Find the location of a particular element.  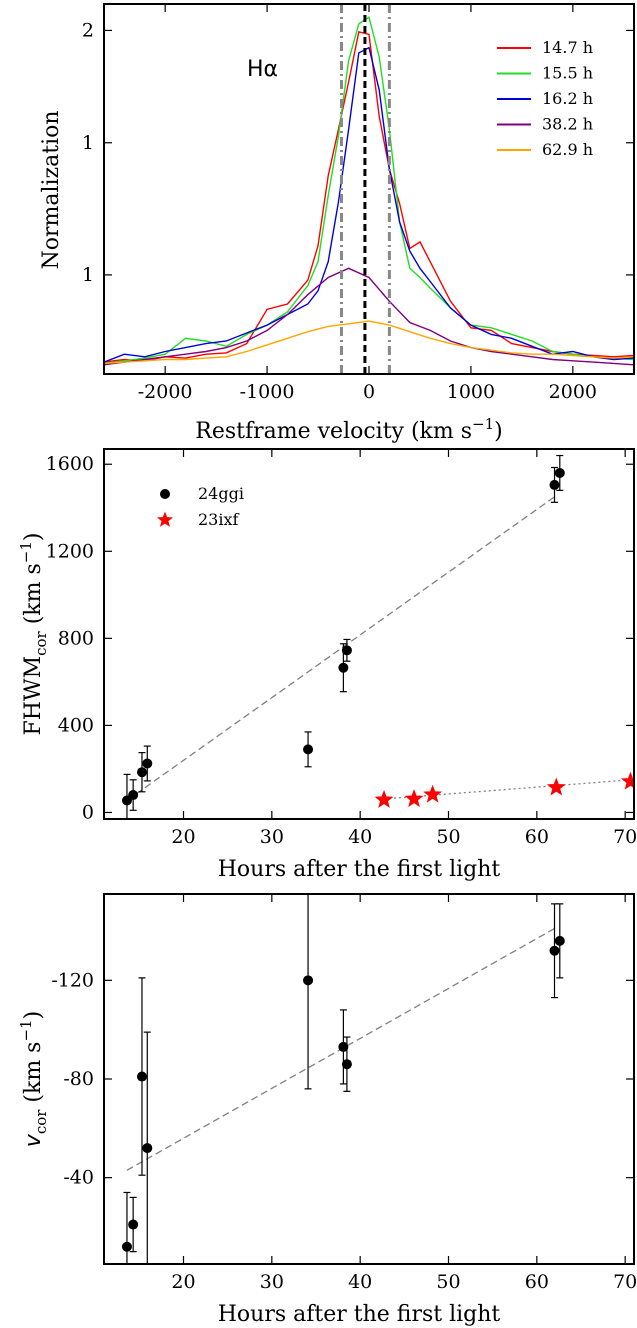

x-tick-label: -1000 is located at coordinates (267, 392).